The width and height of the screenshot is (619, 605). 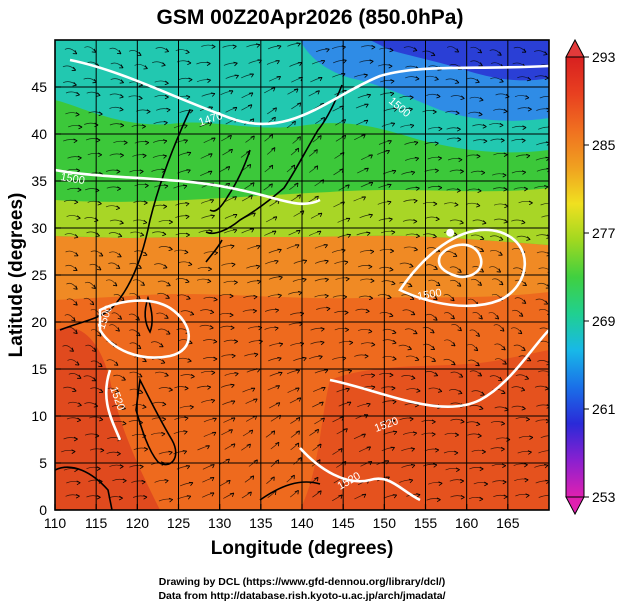 I want to click on map-title: GSM 00Z20Apr2026 (850.0hPa), so click(x=310, y=17).